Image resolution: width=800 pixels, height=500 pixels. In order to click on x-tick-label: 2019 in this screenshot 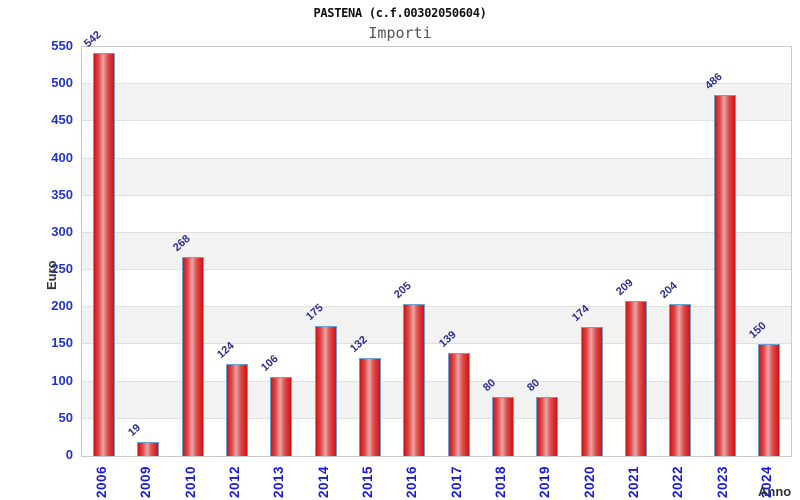, I will do `click(545, 481)`.